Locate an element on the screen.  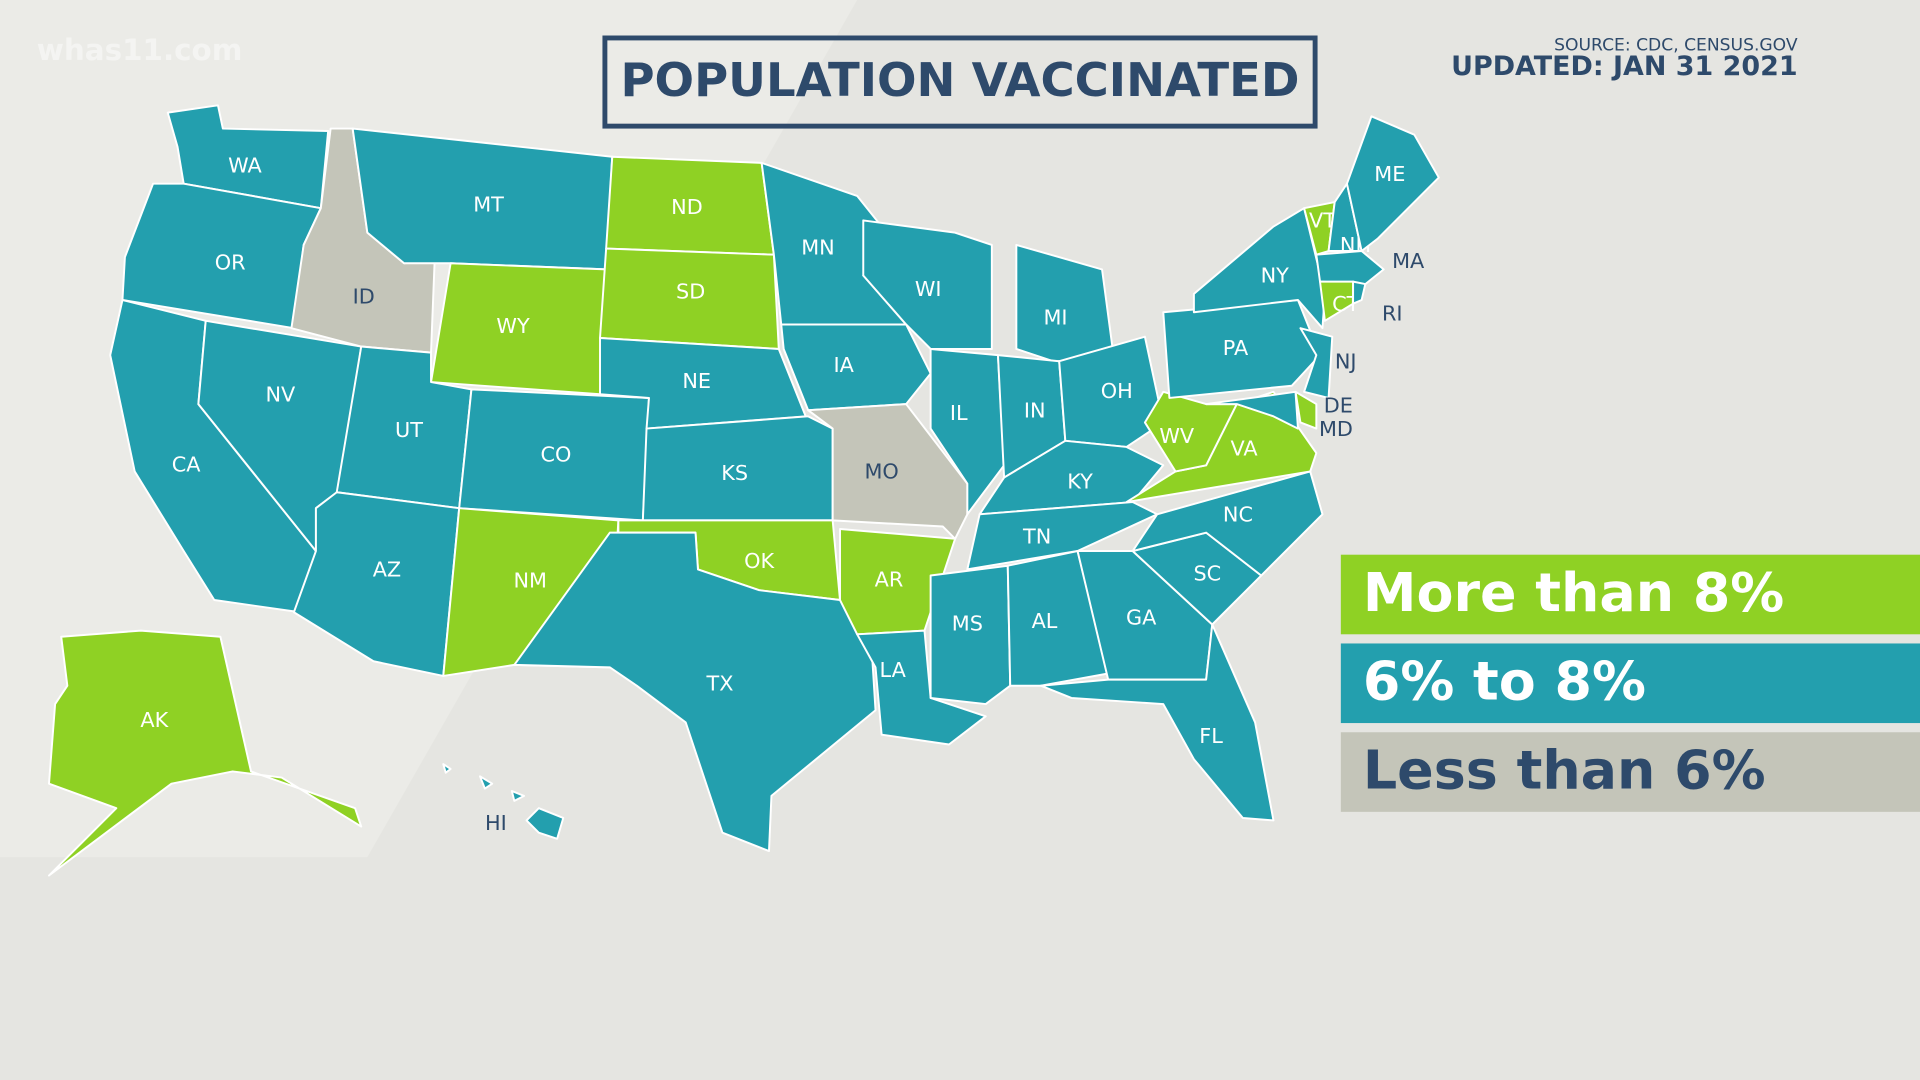
state-label: DE is located at coordinates (1338, 406).